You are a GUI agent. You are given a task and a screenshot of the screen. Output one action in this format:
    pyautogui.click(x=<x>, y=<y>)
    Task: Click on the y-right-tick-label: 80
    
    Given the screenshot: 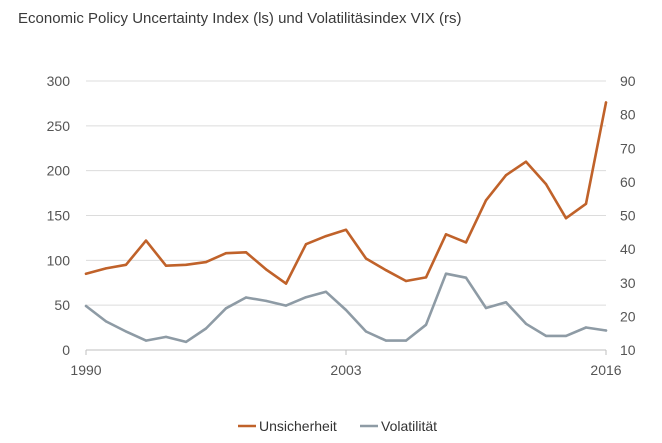 What is the action you would take?
    pyautogui.click(x=628, y=115)
    